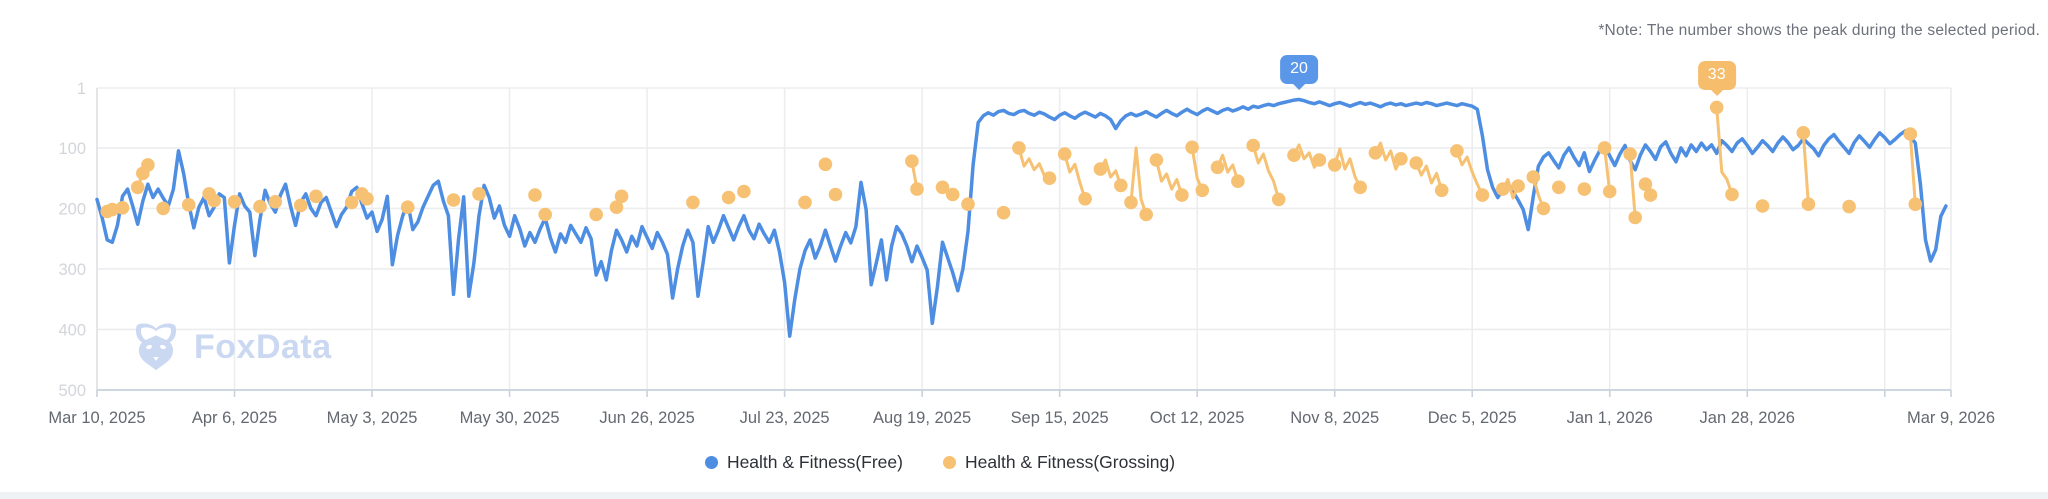 This screenshot has height=499, width=2048. I want to click on y-axis-label: 400, so click(72, 330).